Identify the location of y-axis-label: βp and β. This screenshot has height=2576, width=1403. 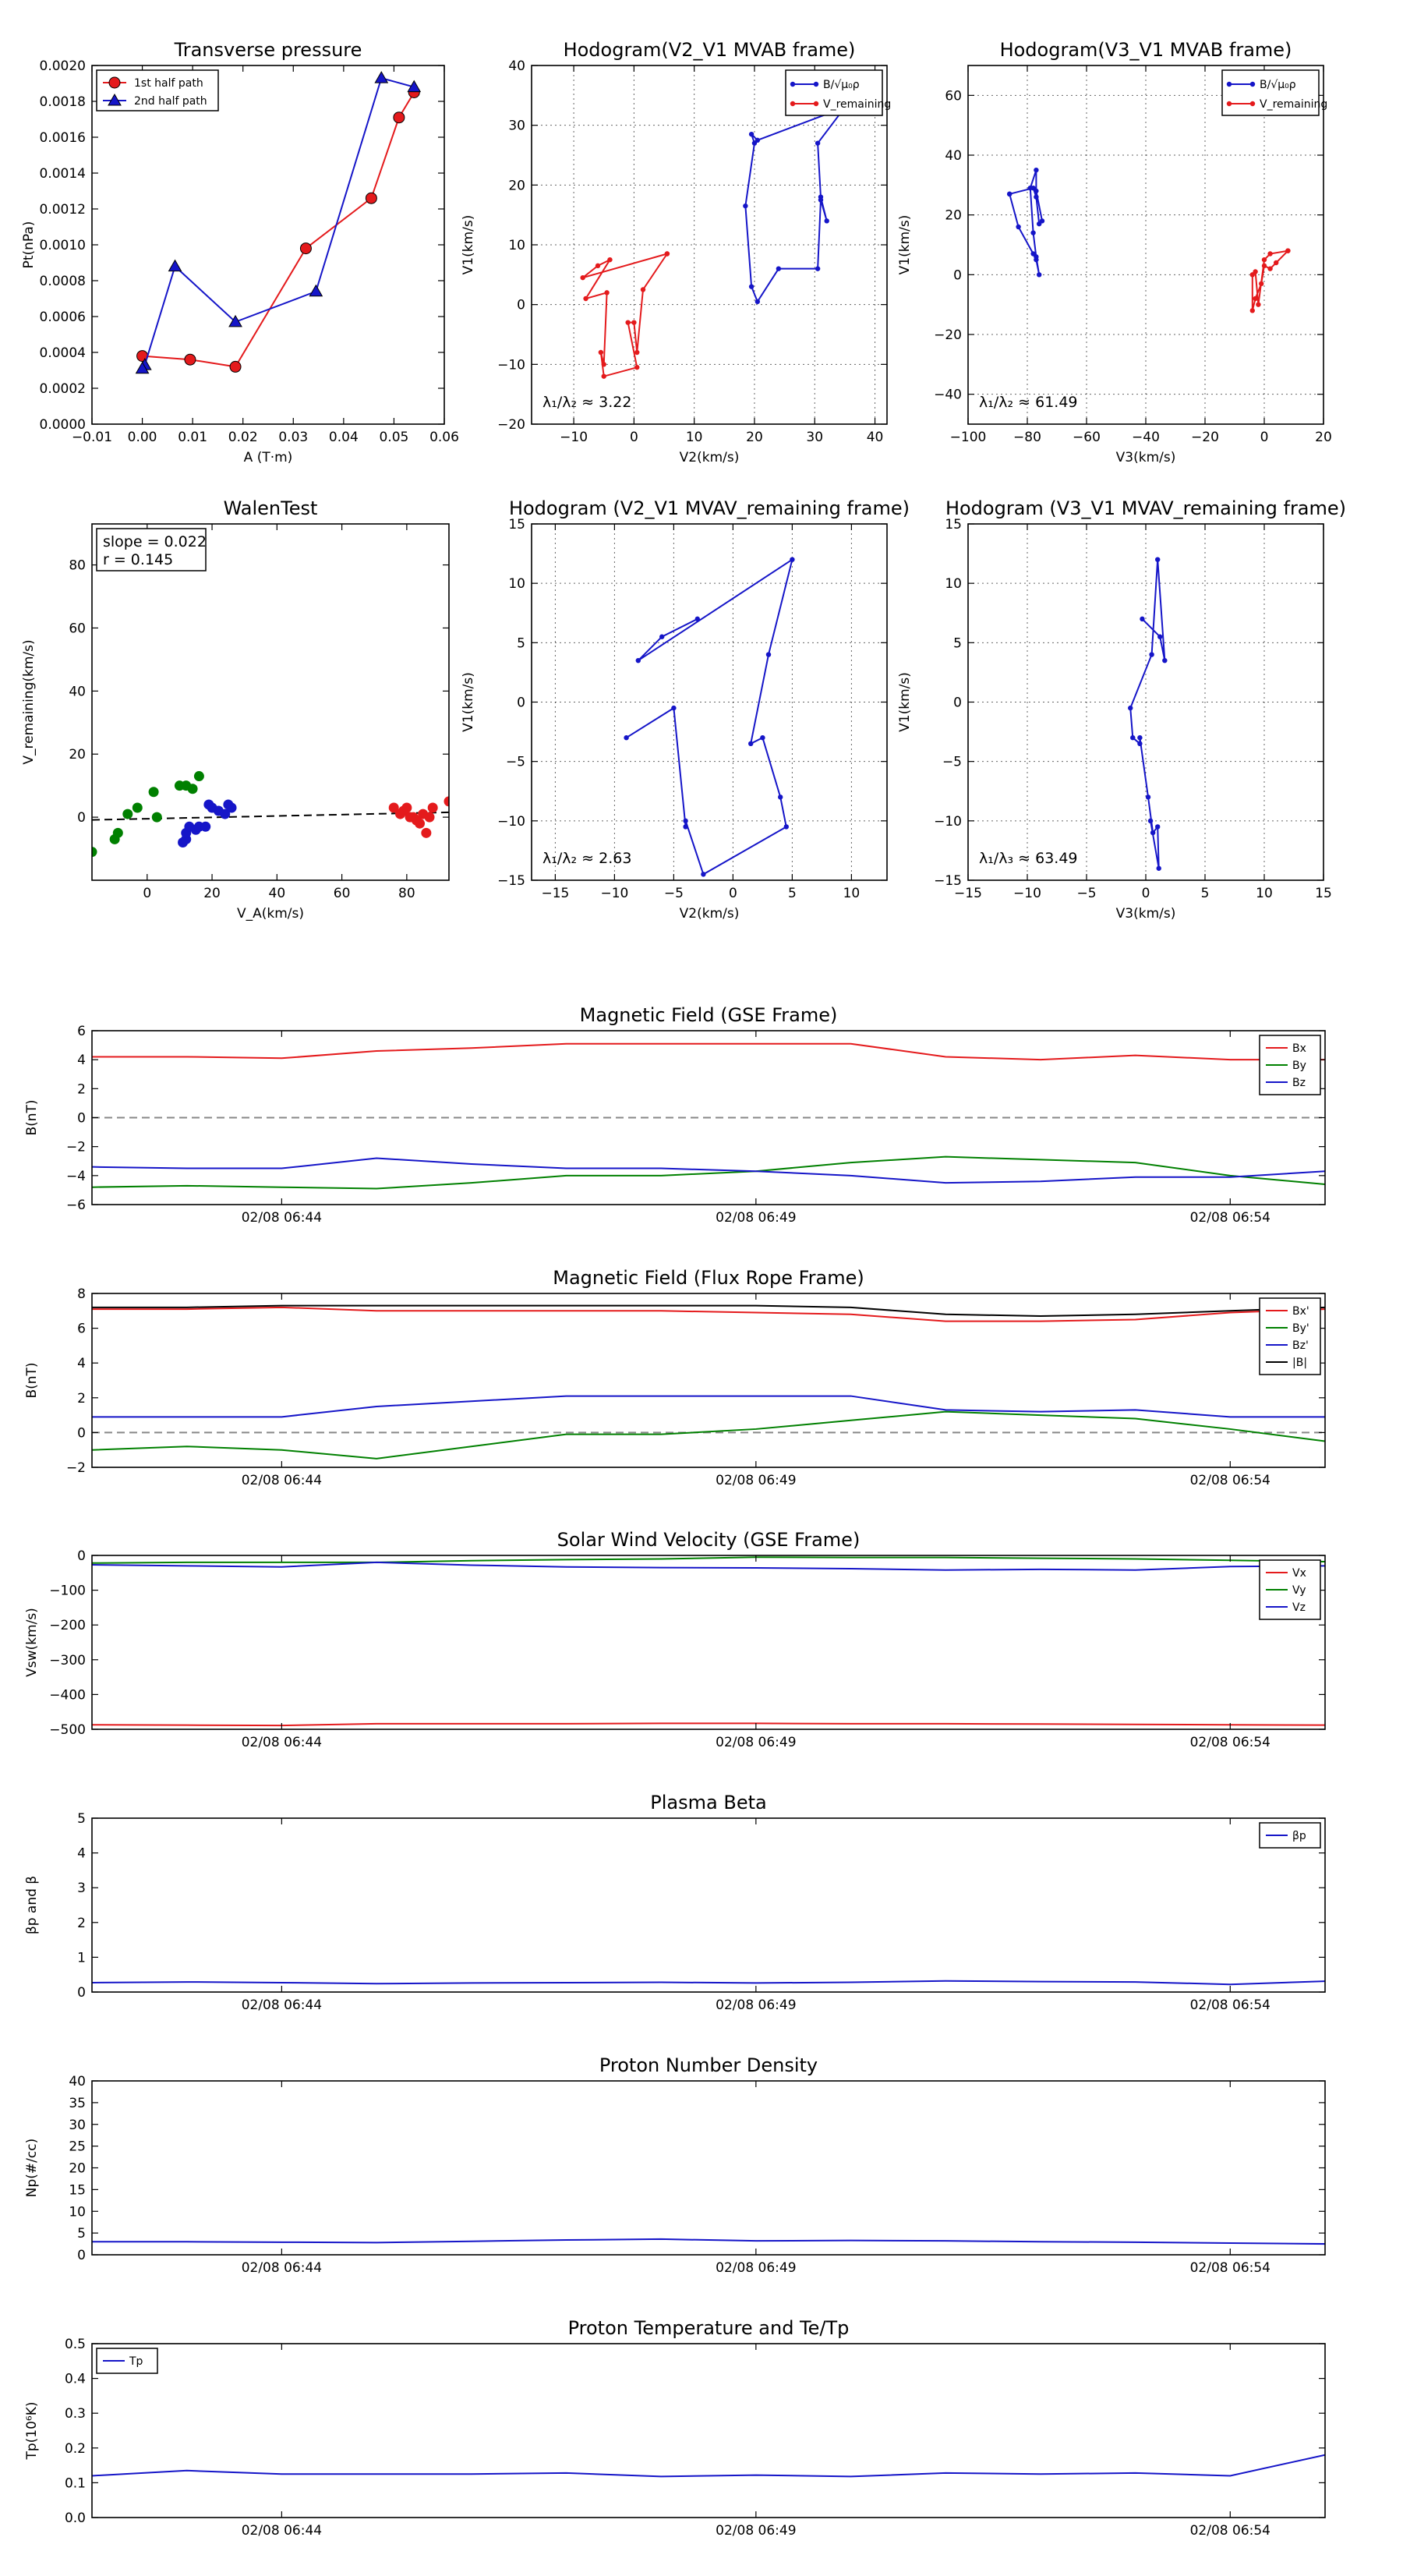
(32, 1905).